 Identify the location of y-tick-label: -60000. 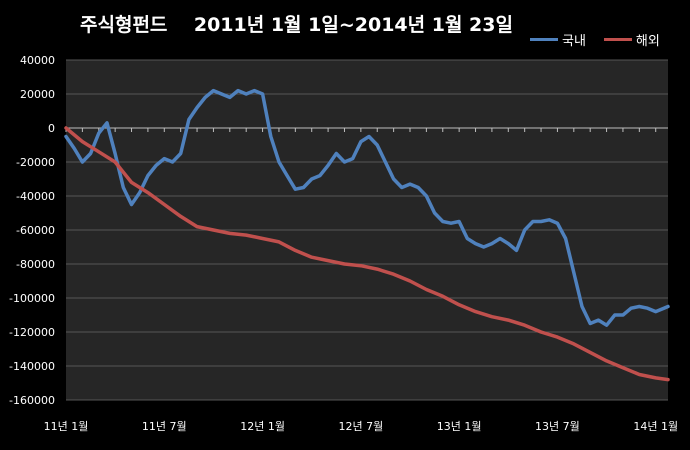
(35, 230).